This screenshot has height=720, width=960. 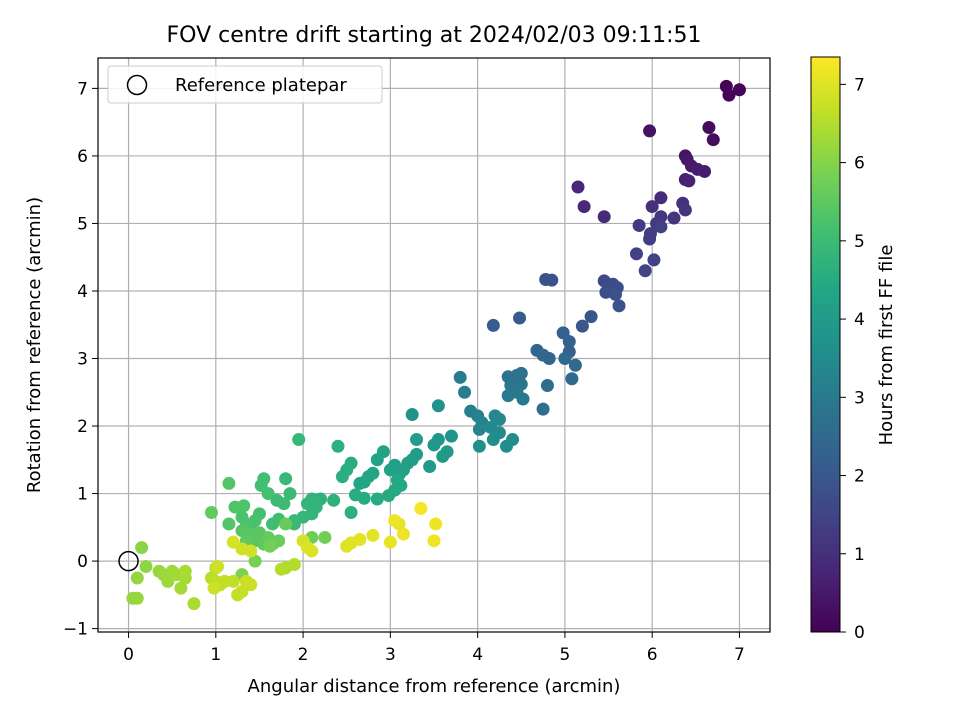 What do you see at coordinates (434, 648) in the screenshot?
I see `x-axis-ticks: 0 1 2 3 4 5 6 7` at bounding box center [434, 648].